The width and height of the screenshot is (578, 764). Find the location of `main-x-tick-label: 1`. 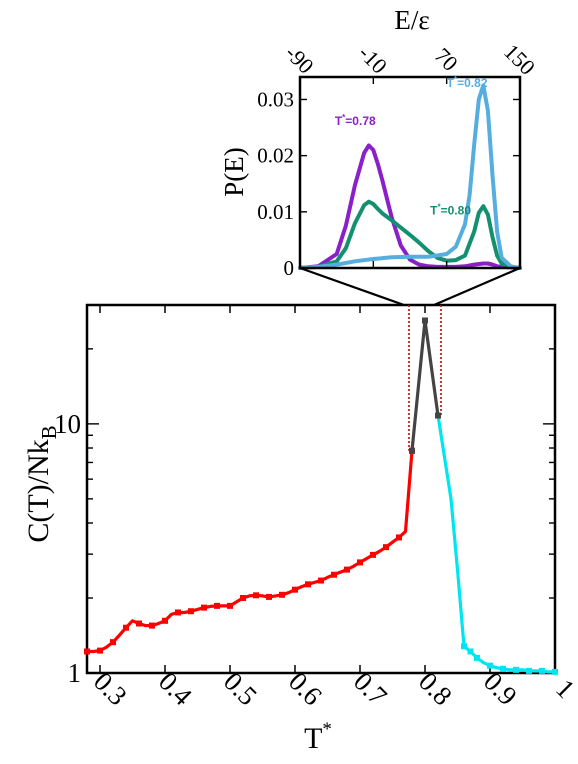

main-x-tick-label: 1 is located at coordinates (564, 688).